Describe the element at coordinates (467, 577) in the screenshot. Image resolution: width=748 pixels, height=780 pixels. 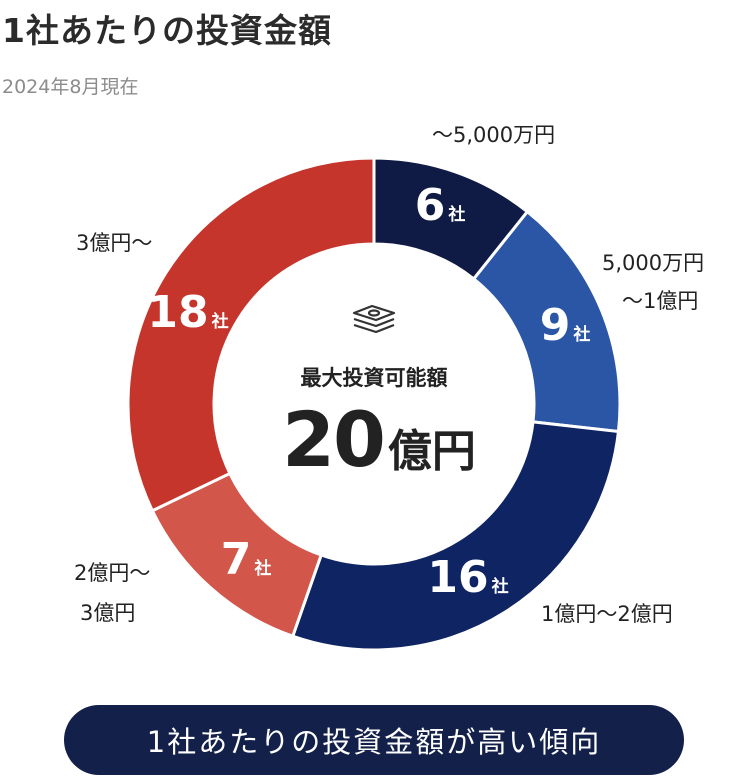
I see `slice-count-label: 16 社` at that location.